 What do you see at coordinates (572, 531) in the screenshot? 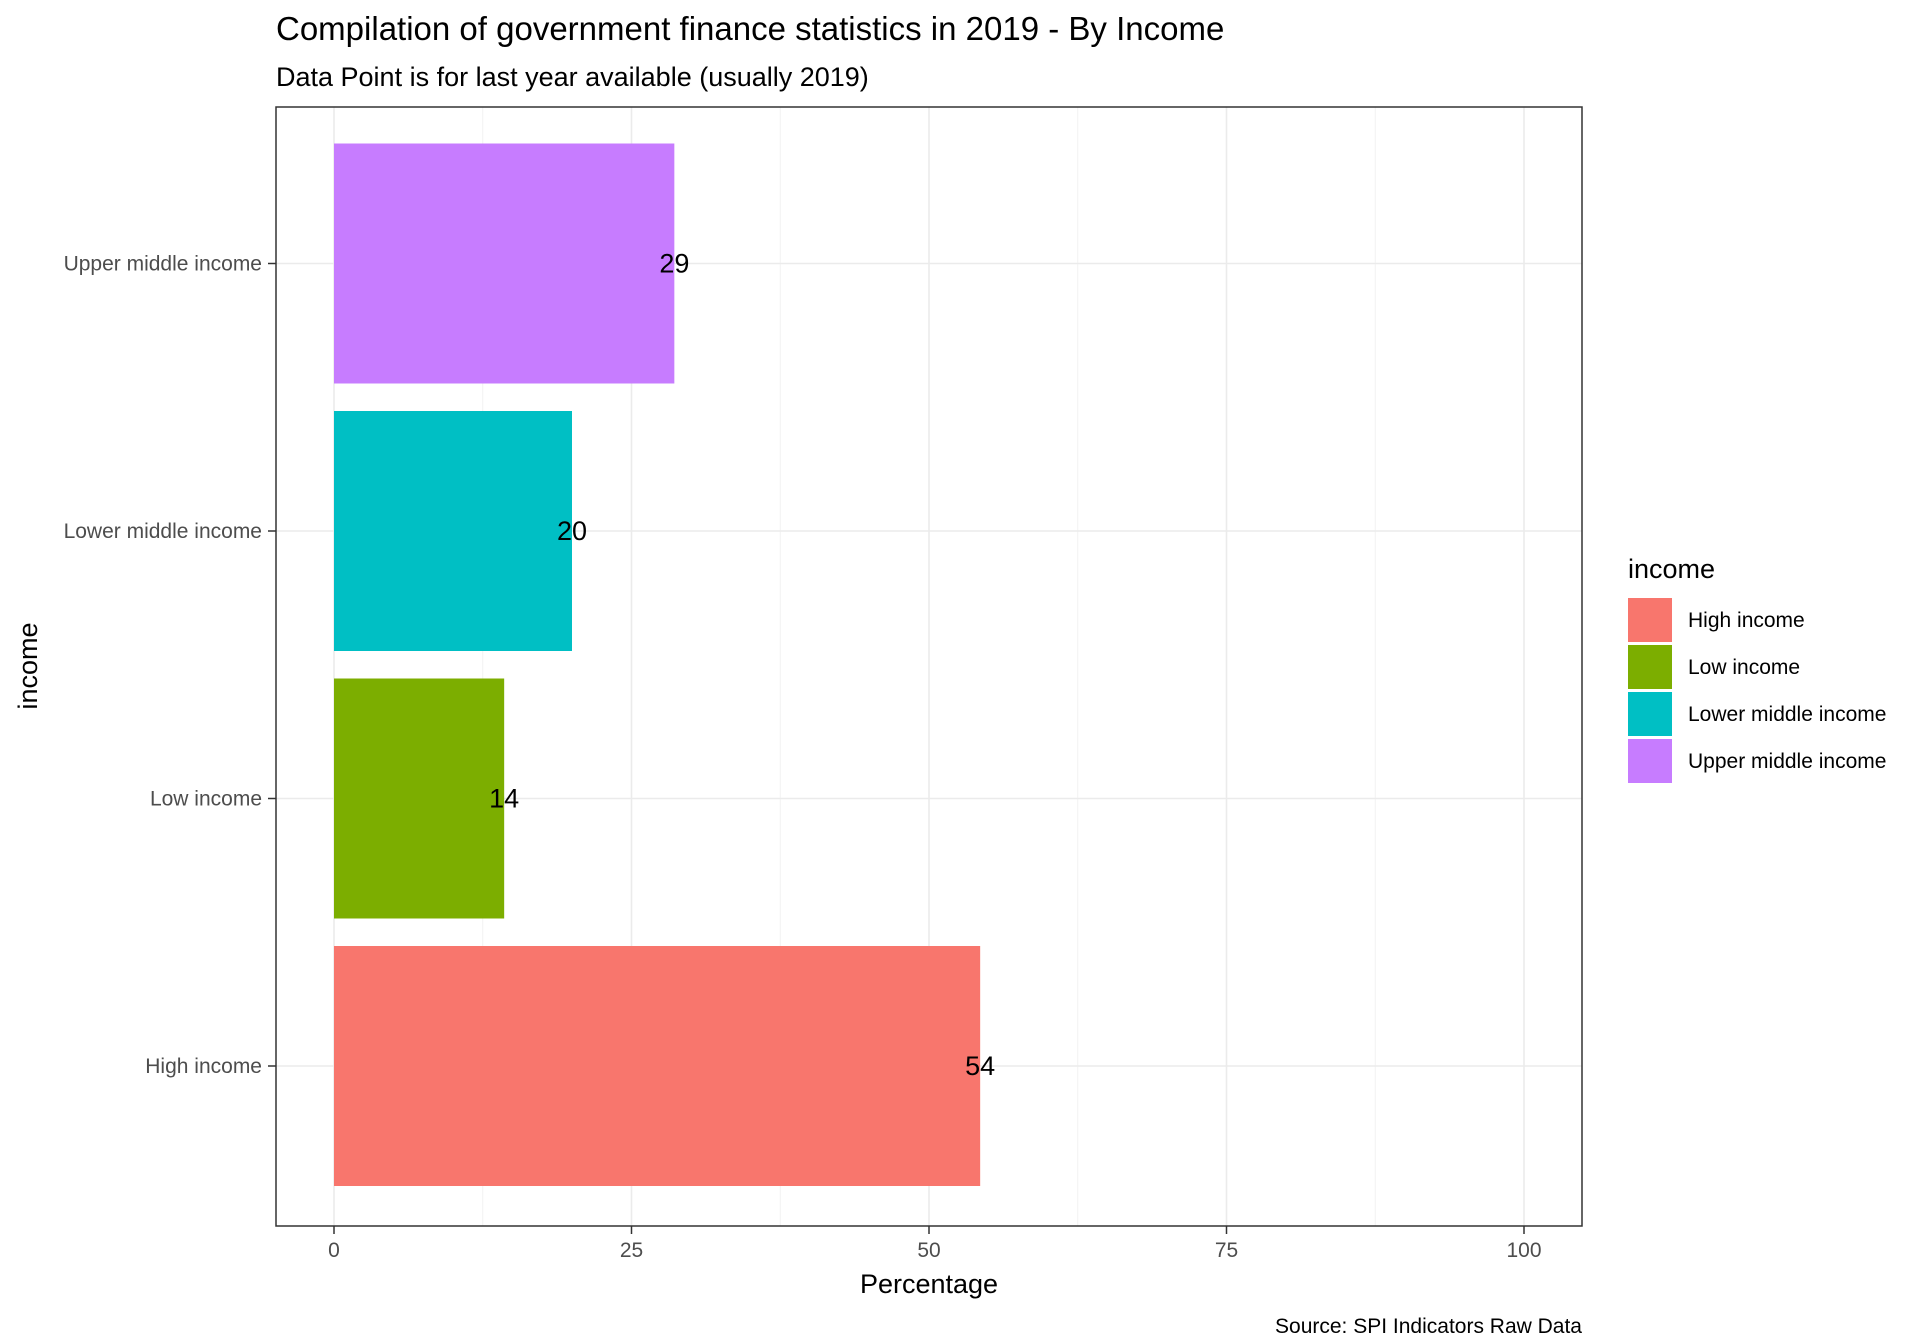
I see `bar-data-label: 20` at bounding box center [572, 531].